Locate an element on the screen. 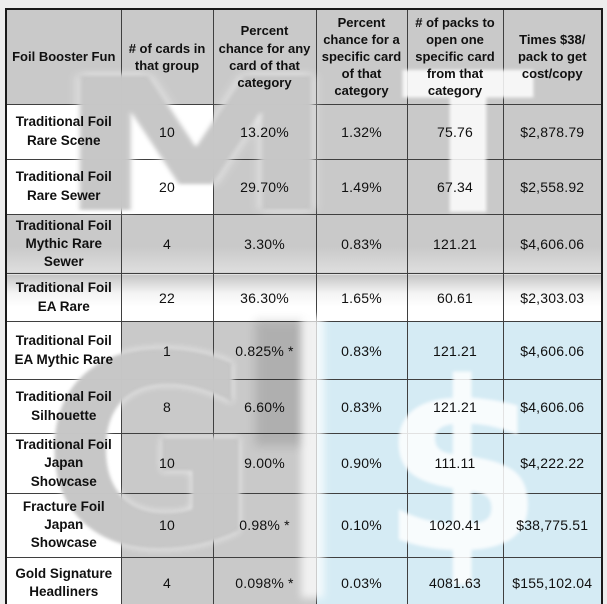  cell-specific-chance: 0.83% is located at coordinates (361, 351).